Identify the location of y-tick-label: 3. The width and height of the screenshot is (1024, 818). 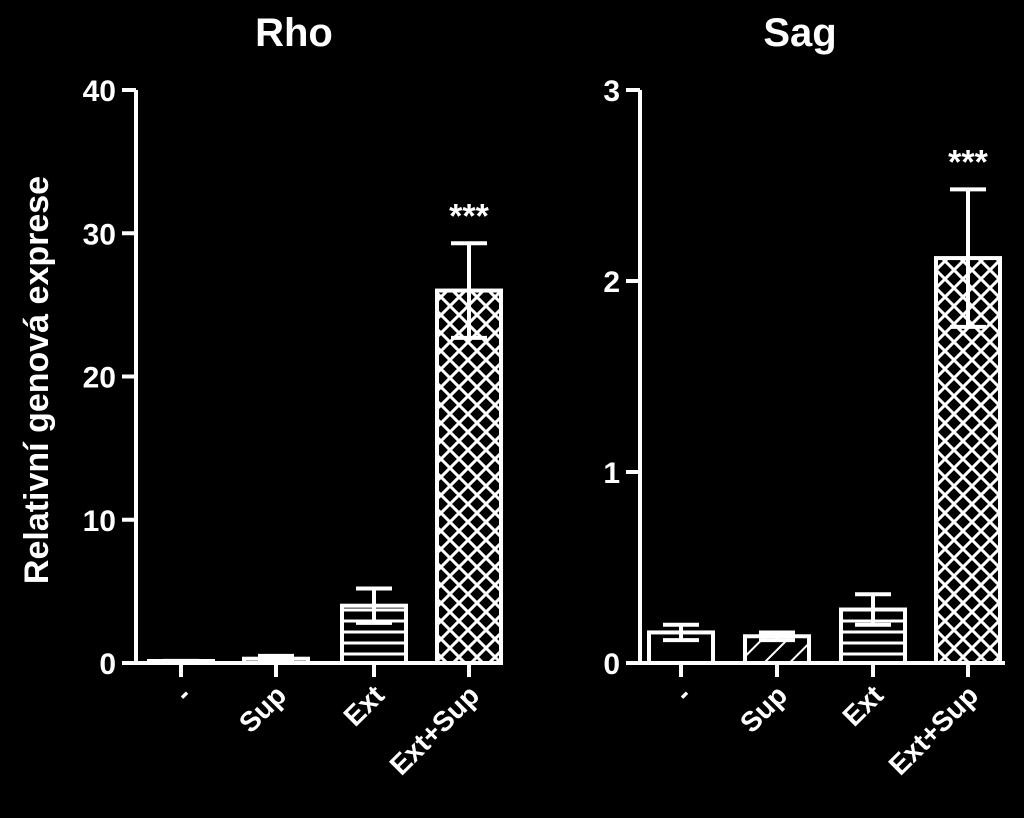
(611, 91).